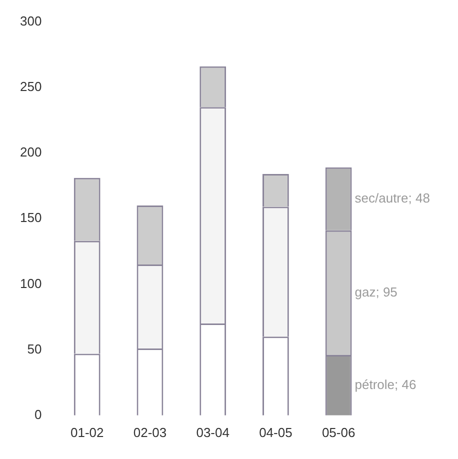  Describe the element at coordinates (275, 432) in the screenshot. I see `x-tick-label: 04-05` at that location.